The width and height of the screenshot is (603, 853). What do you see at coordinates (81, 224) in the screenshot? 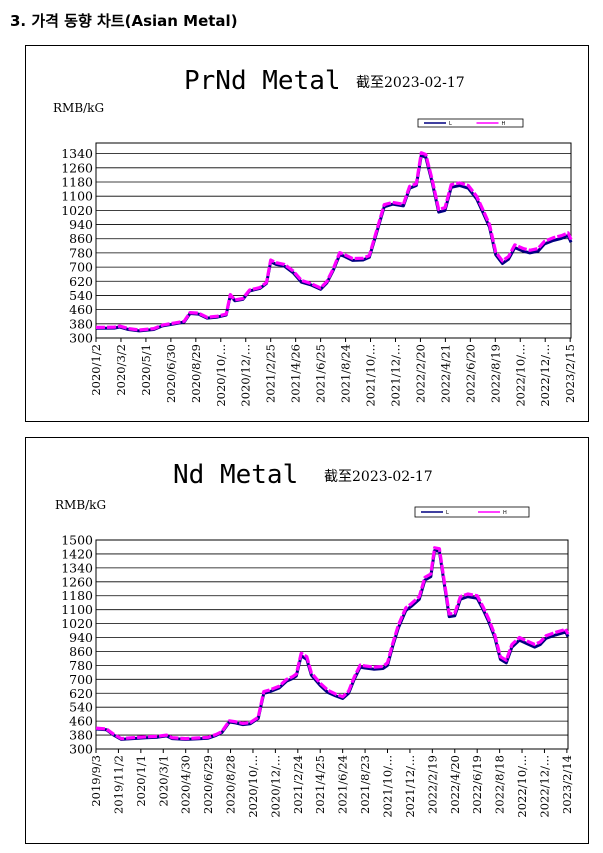
I see `prnd-ytick-label: 940` at bounding box center [81, 224].